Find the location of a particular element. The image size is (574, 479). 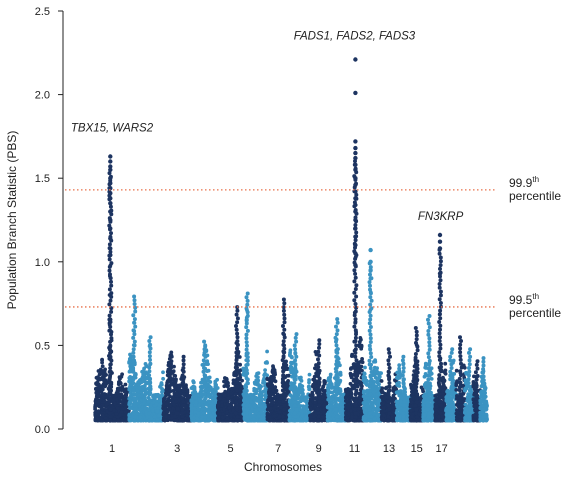

chromosome-6-points is located at coordinates (255, 357).